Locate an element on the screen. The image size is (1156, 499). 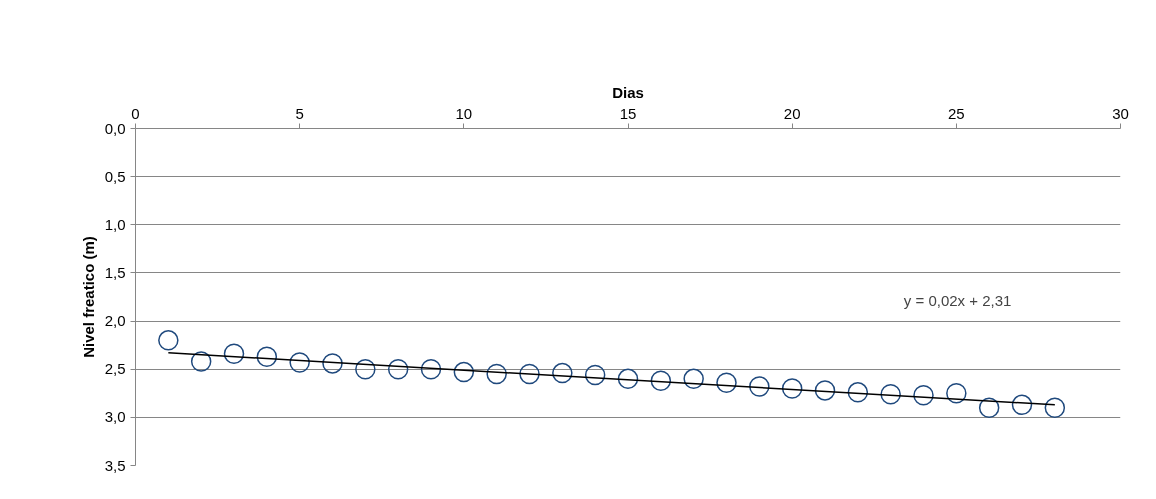
x-tick-label: 0 is located at coordinates (135, 113).